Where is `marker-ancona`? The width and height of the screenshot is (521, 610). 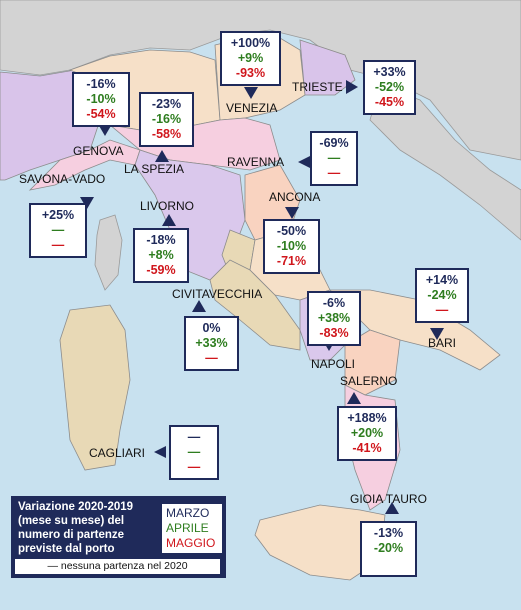 marker-ancona is located at coordinates (292, 213).